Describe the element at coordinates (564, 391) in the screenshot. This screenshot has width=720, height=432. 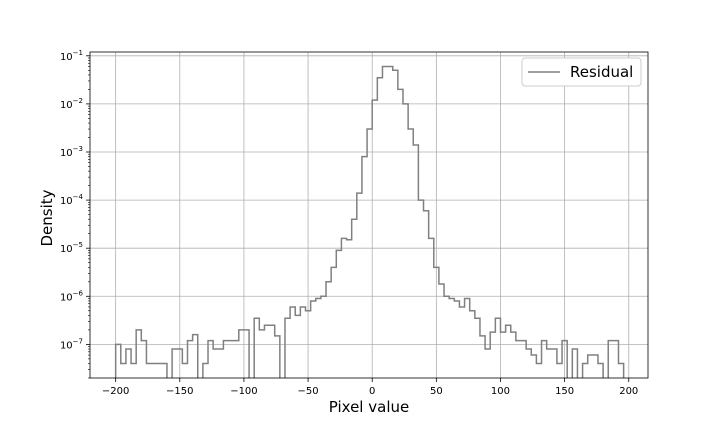
I see `x-tick-label: 150` at that location.